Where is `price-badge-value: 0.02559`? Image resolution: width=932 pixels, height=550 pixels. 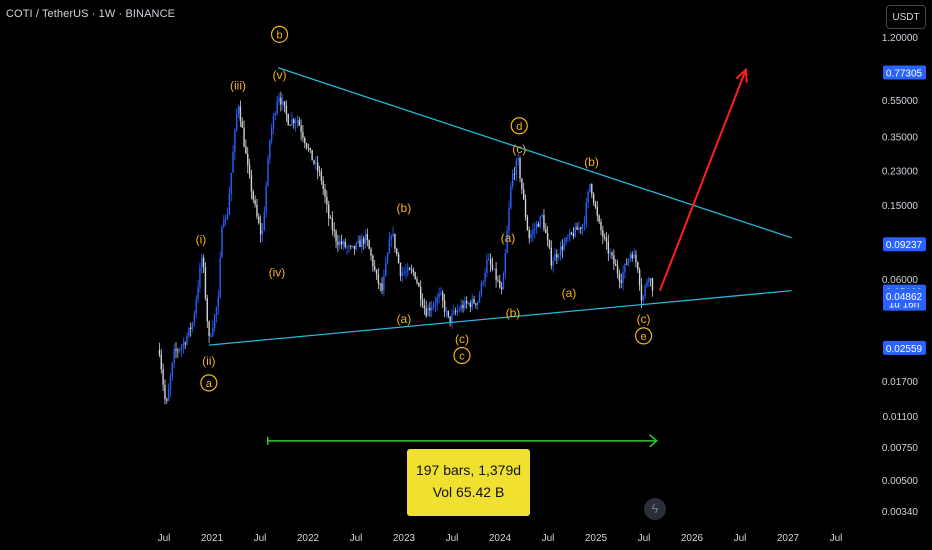 price-badge-value: 0.02559 is located at coordinates (904, 349).